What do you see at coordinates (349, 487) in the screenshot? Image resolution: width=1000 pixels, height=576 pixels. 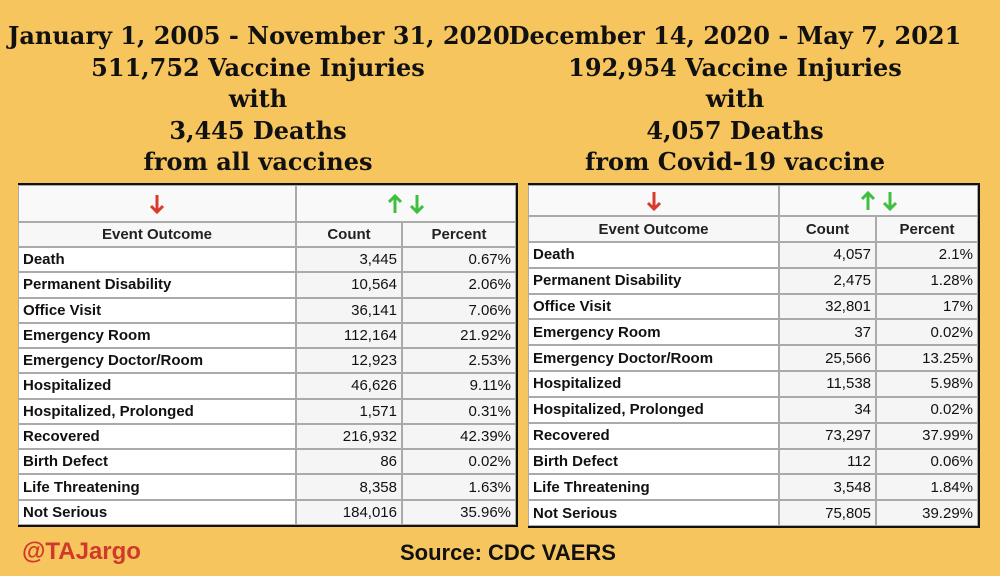 I see `number-cell: 8,358` at bounding box center [349, 487].